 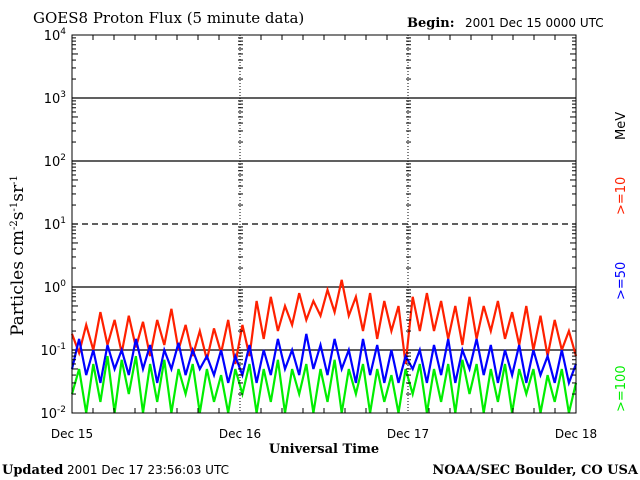 What do you see at coordinates (18, 216) in the screenshot?
I see `y-label-text: s` at bounding box center [18, 216].